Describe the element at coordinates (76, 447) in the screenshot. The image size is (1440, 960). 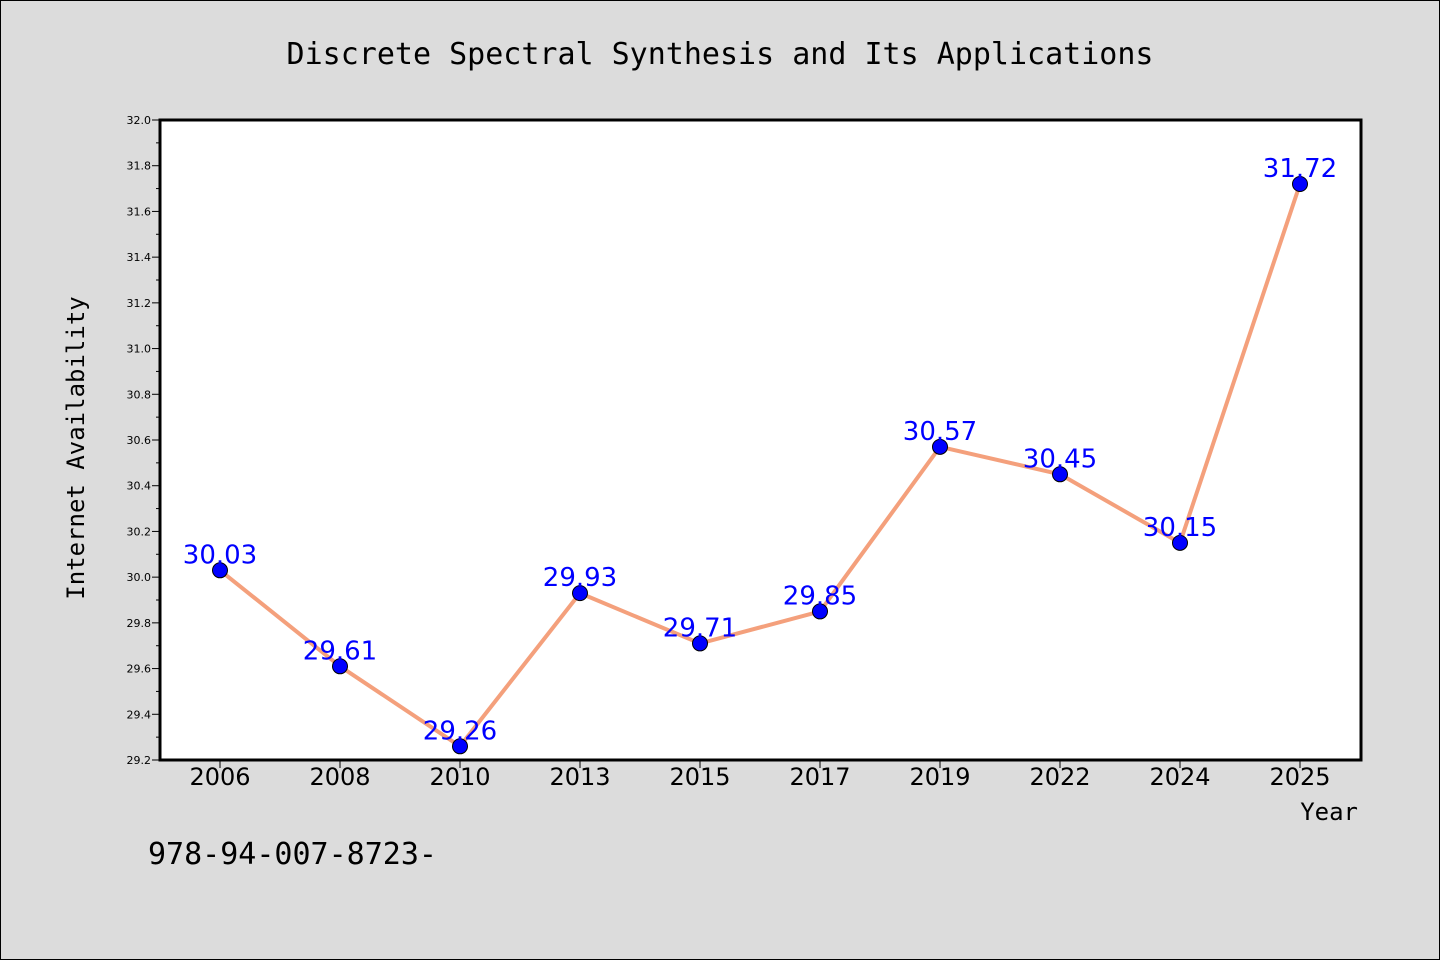
I see `y-axis-label: Internet Availability` at that location.